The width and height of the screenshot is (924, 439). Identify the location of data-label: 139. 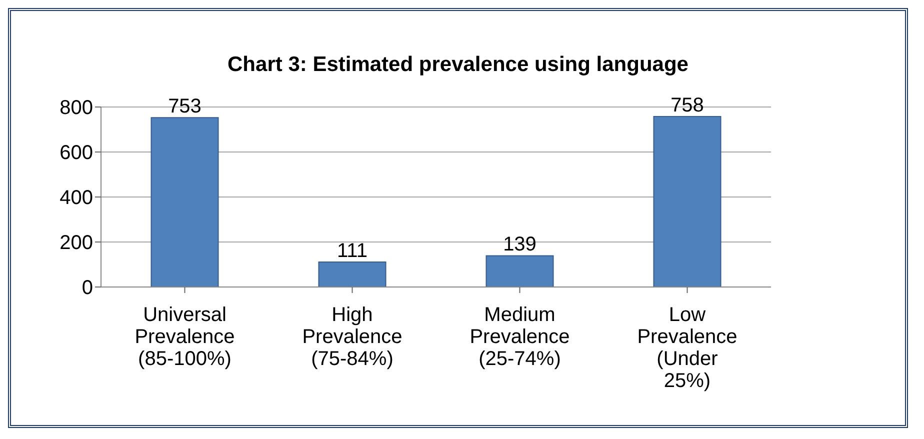
(519, 245).